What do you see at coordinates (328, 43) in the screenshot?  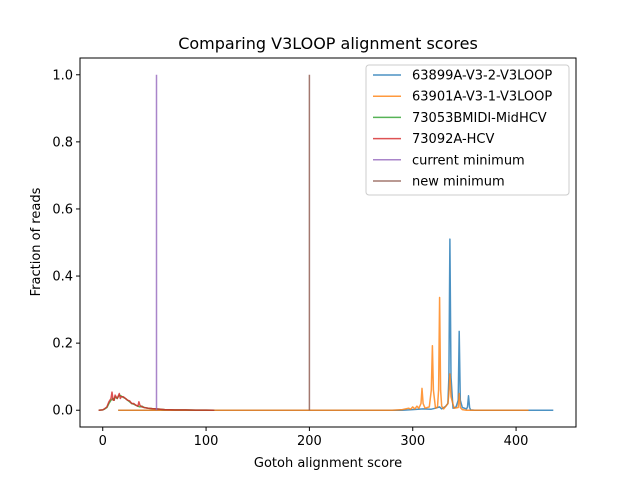 I see `chart-title: Comparing V3LOOP alignment scores` at bounding box center [328, 43].